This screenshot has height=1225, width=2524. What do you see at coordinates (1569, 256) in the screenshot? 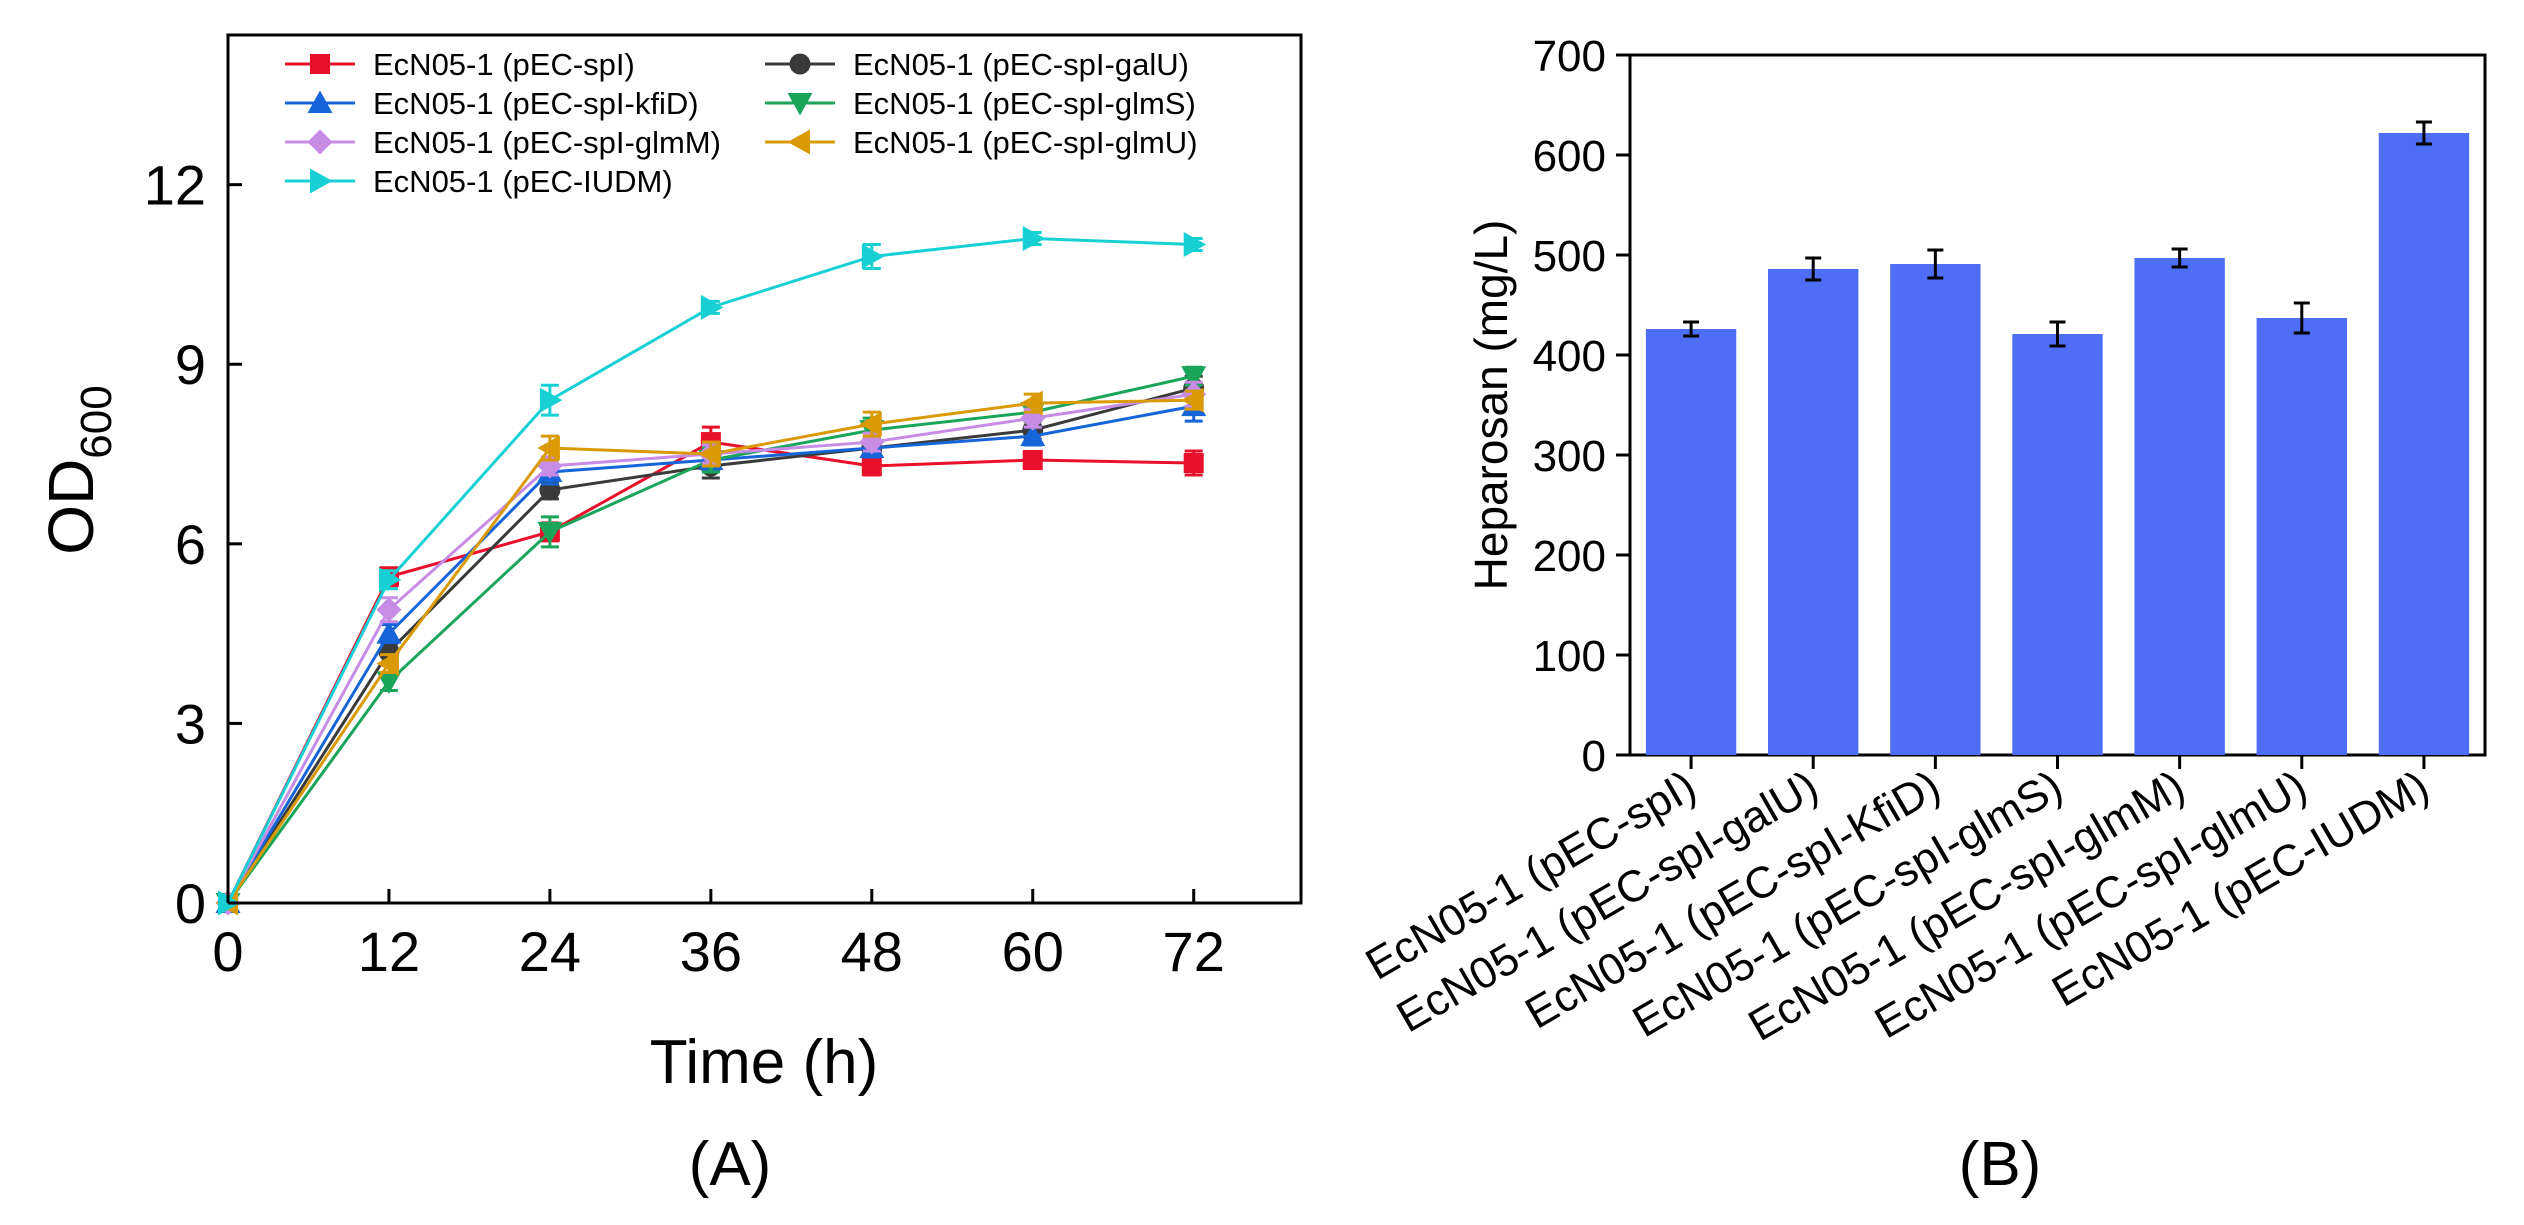
I see `panel-b-y-tick-label: 500` at bounding box center [1569, 256].